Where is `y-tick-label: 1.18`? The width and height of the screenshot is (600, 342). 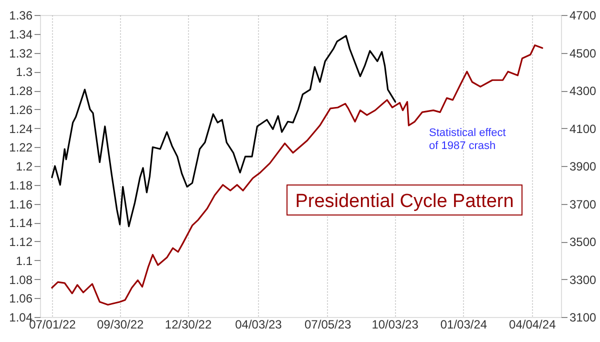 y-tick-label: 1.18 is located at coordinates (21, 185).